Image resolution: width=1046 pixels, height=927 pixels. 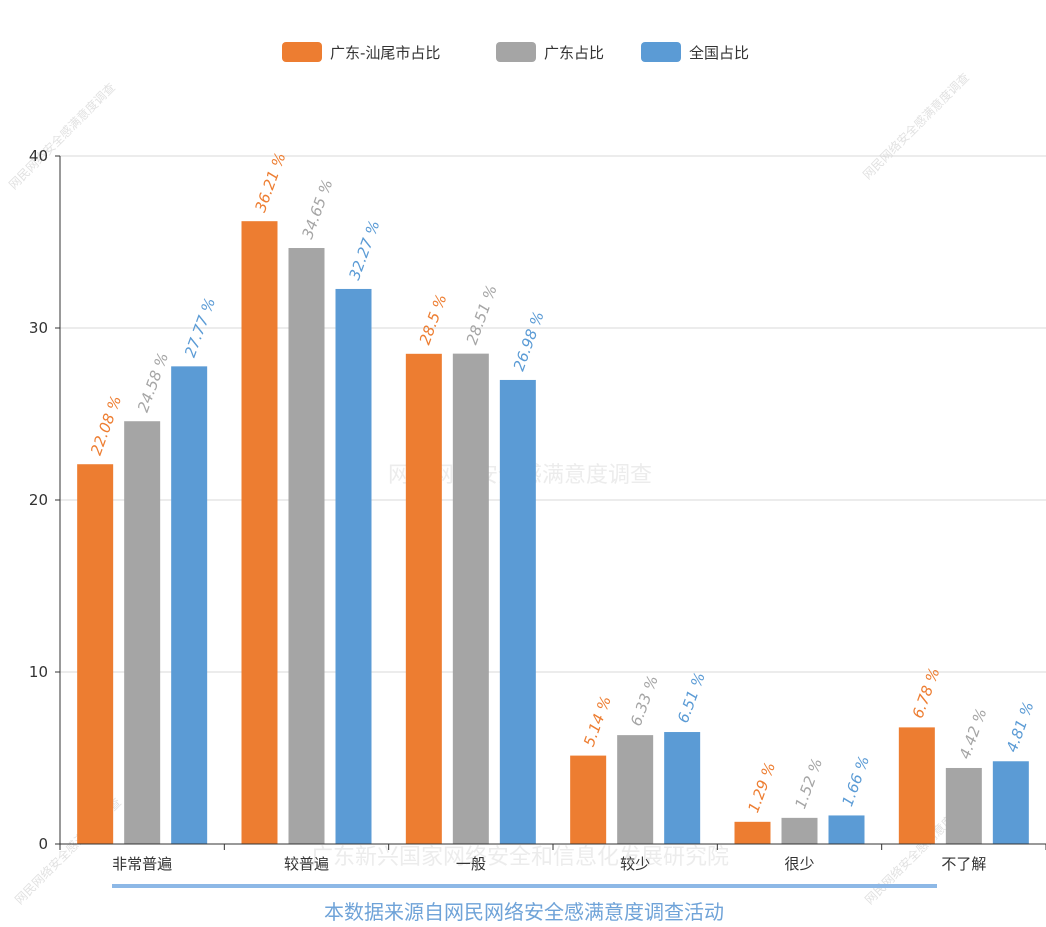 I want to click on data-label: 1.66 %, so click(x=855, y=780).